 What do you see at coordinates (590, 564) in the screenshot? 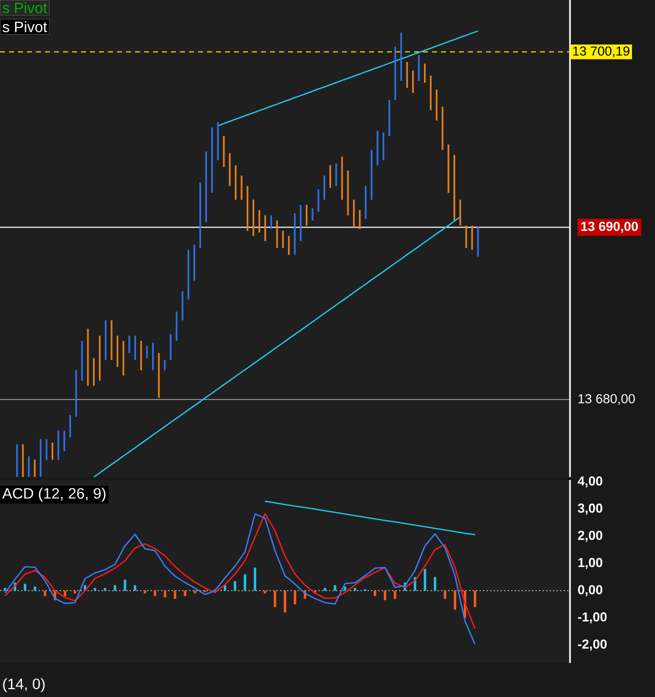
I see `y-tick-label: 1,00` at bounding box center [590, 564].